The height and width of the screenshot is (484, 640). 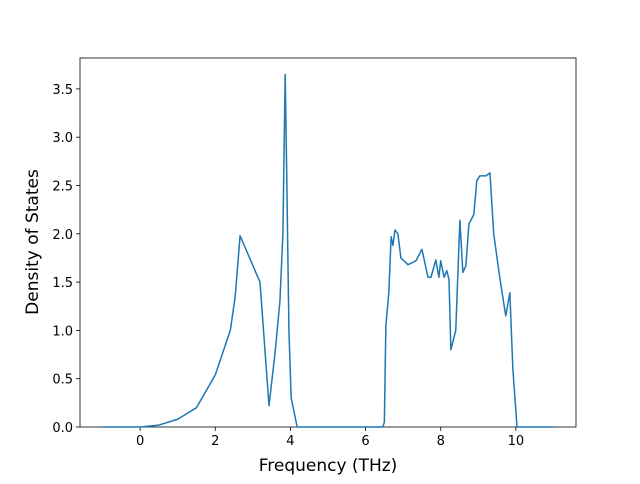 What do you see at coordinates (62, 235) in the screenshot?
I see `y-tick-label: 2.0` at bounding box center [62, 235].